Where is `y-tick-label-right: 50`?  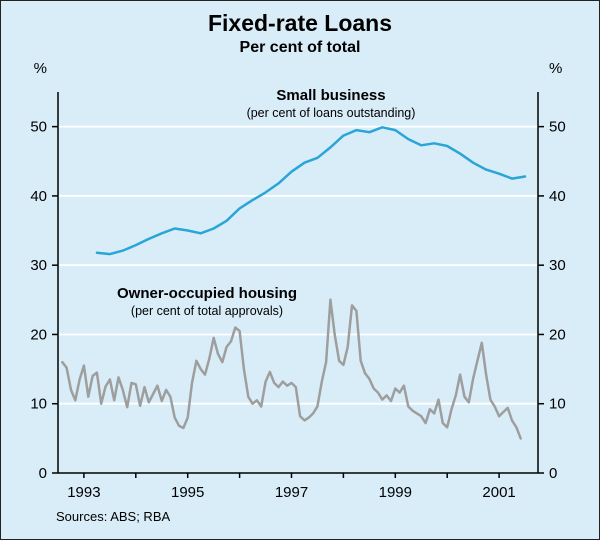
y-tick-label-right: 50 is located at coordinates (557, 127).